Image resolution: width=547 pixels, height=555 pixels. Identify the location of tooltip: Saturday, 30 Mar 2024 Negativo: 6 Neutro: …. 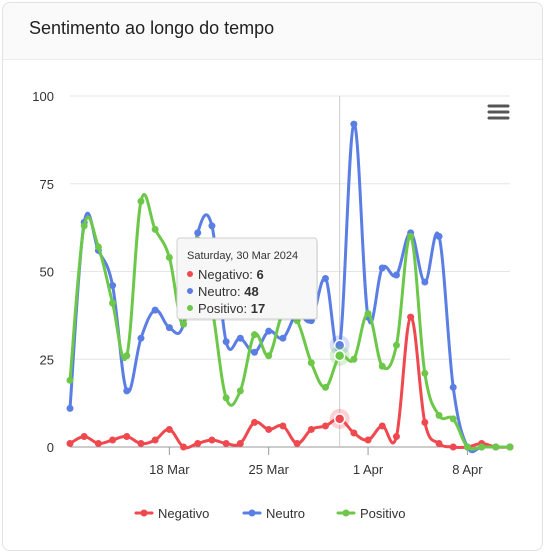
(247, 279).